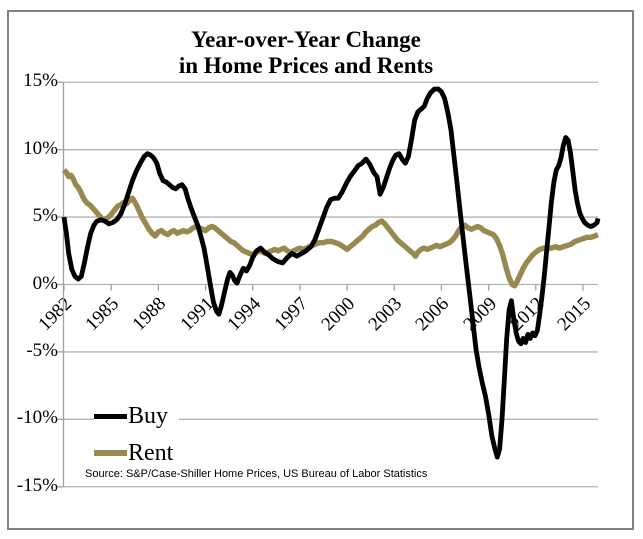 The height and width of the screenshot is (539, 643). I want to click on y-axis-label-10: 10%, so click(40, 148).